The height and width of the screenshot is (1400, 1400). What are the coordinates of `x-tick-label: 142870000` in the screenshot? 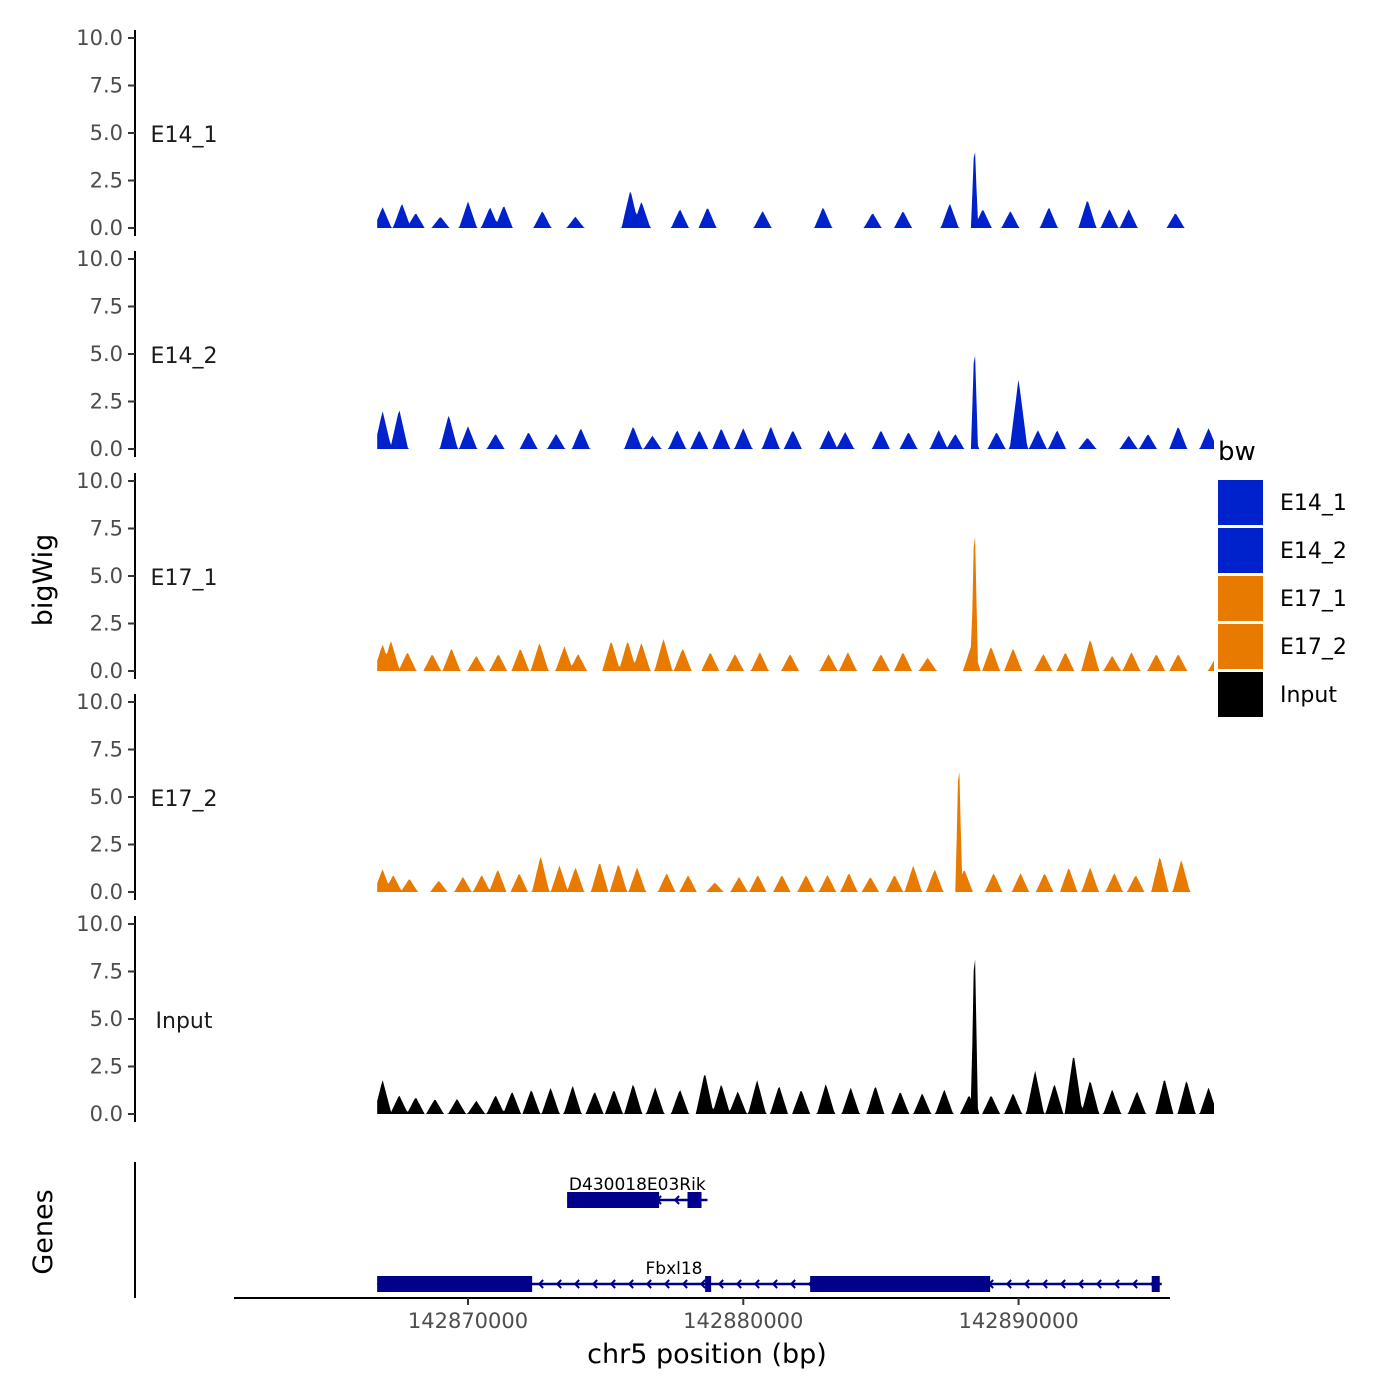 It's located at (468, 1321).